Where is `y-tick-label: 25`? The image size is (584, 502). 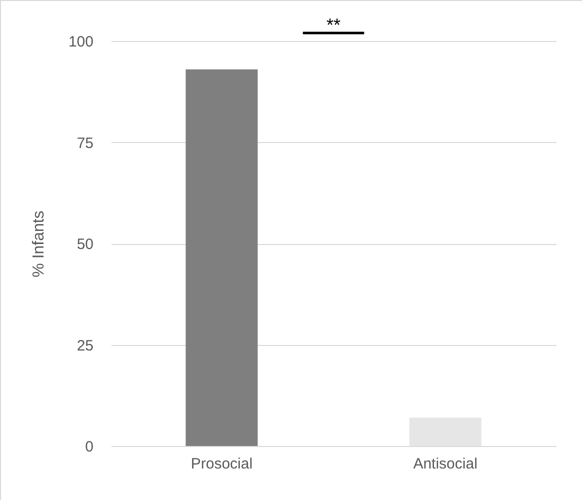
y-tick-label: 25 is located at coordinates (85, 345).